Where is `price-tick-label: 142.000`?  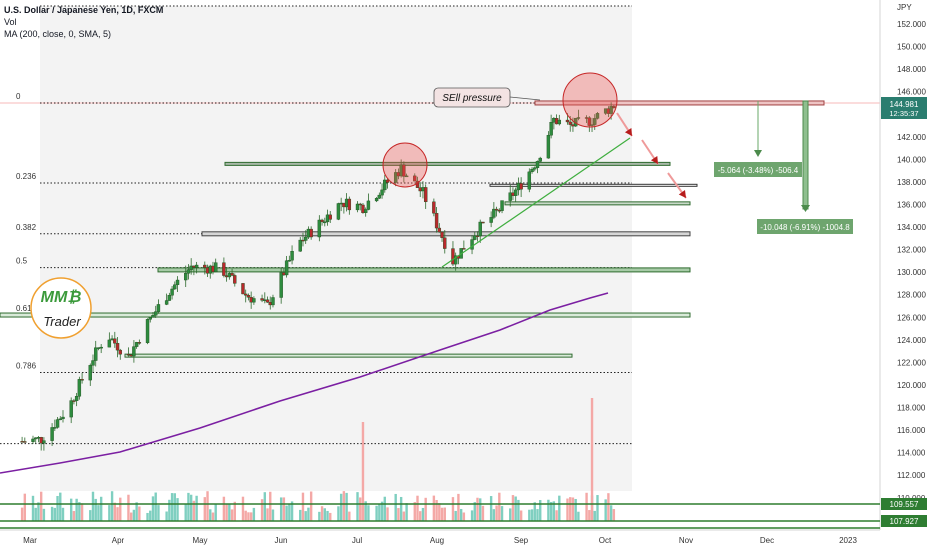 price-tick-label: 142.000 is located at coordinates (911, 137).